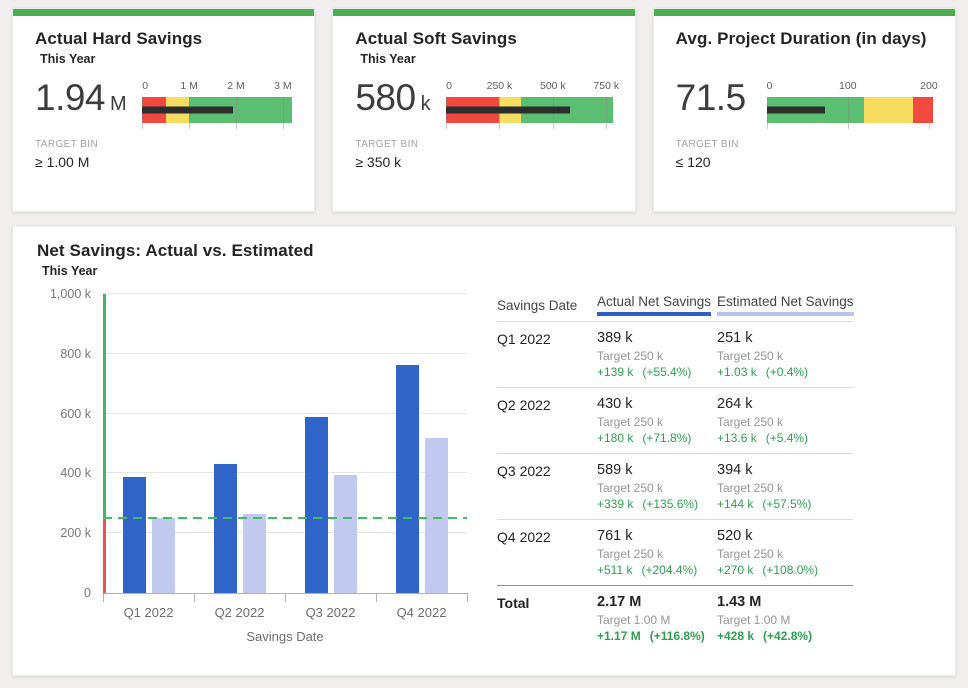 The image size is (968, 688). What do you see at coordinates (217, 87) in the screenshot?
I see `bullet-axis: 0 1 M 2 M 3 M` at bounding box center [217, 87].